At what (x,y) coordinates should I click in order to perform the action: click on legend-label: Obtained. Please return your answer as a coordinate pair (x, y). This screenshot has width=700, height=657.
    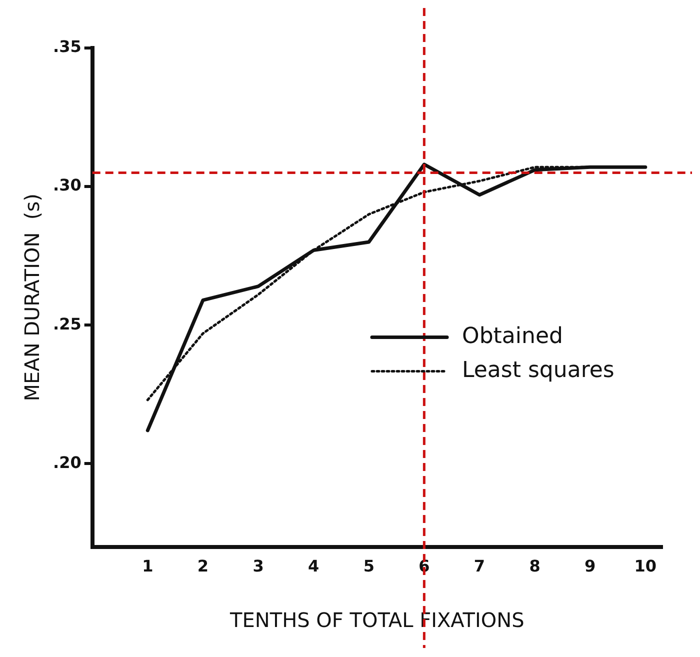
    Looking at the image, I should click on (512, 337).